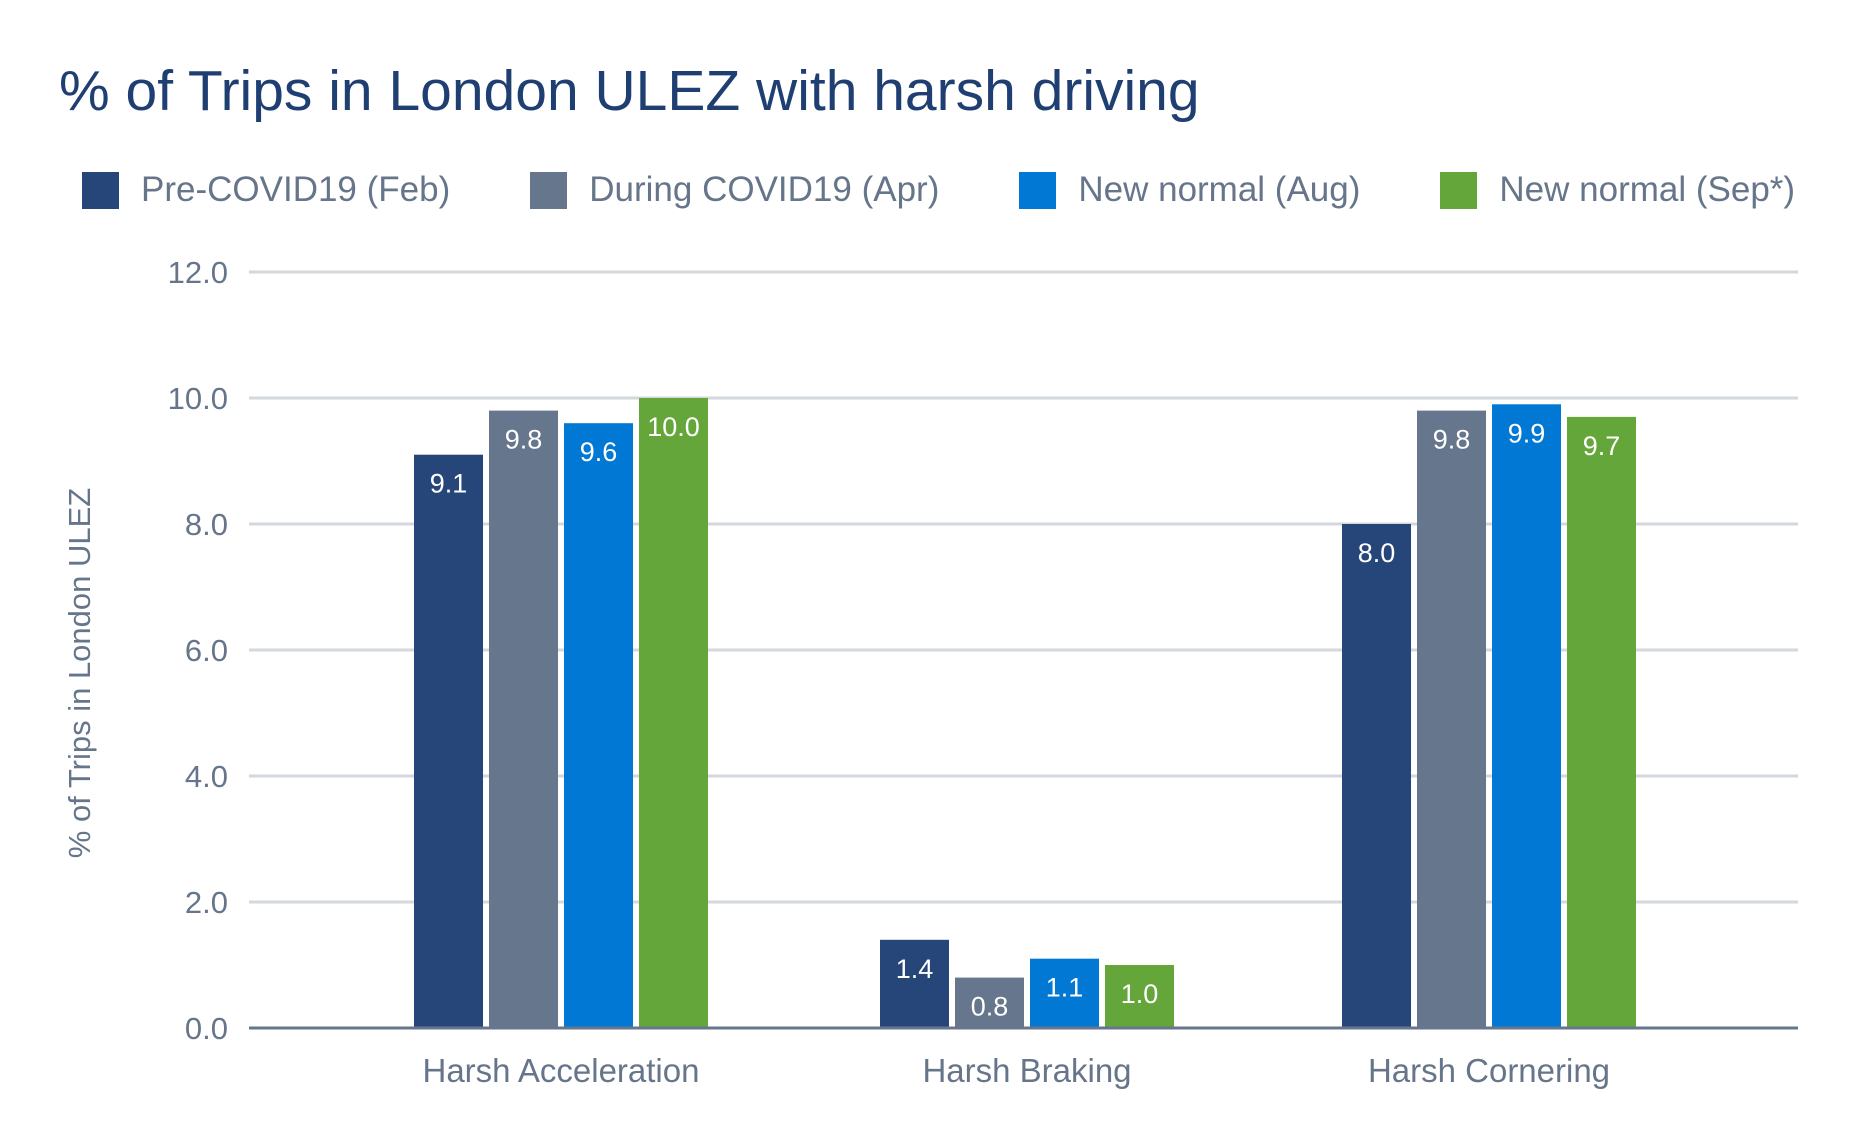  I want to click on x-tick-label: Harsh Cornering, so click(1489, 1070).